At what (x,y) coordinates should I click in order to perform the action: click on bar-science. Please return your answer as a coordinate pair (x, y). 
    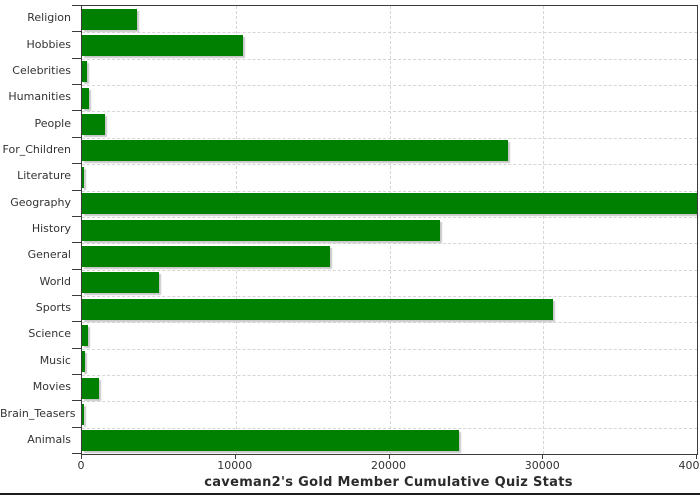
    Looking at the image, I should click on (85, 335).